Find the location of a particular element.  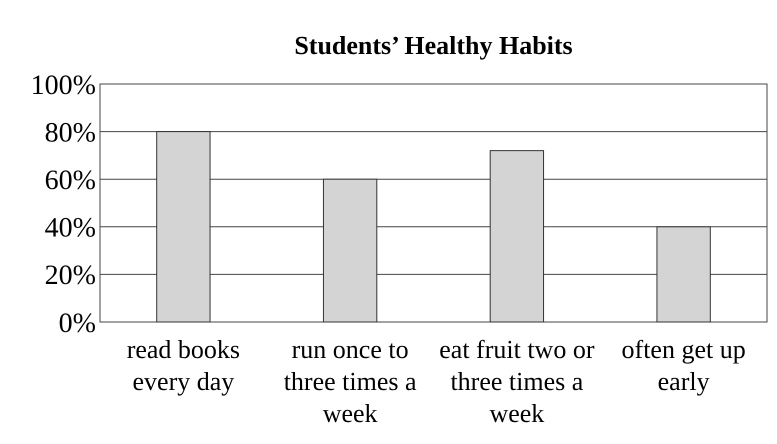

x-tick-label: often get up early is located at coordinates (684, 365).